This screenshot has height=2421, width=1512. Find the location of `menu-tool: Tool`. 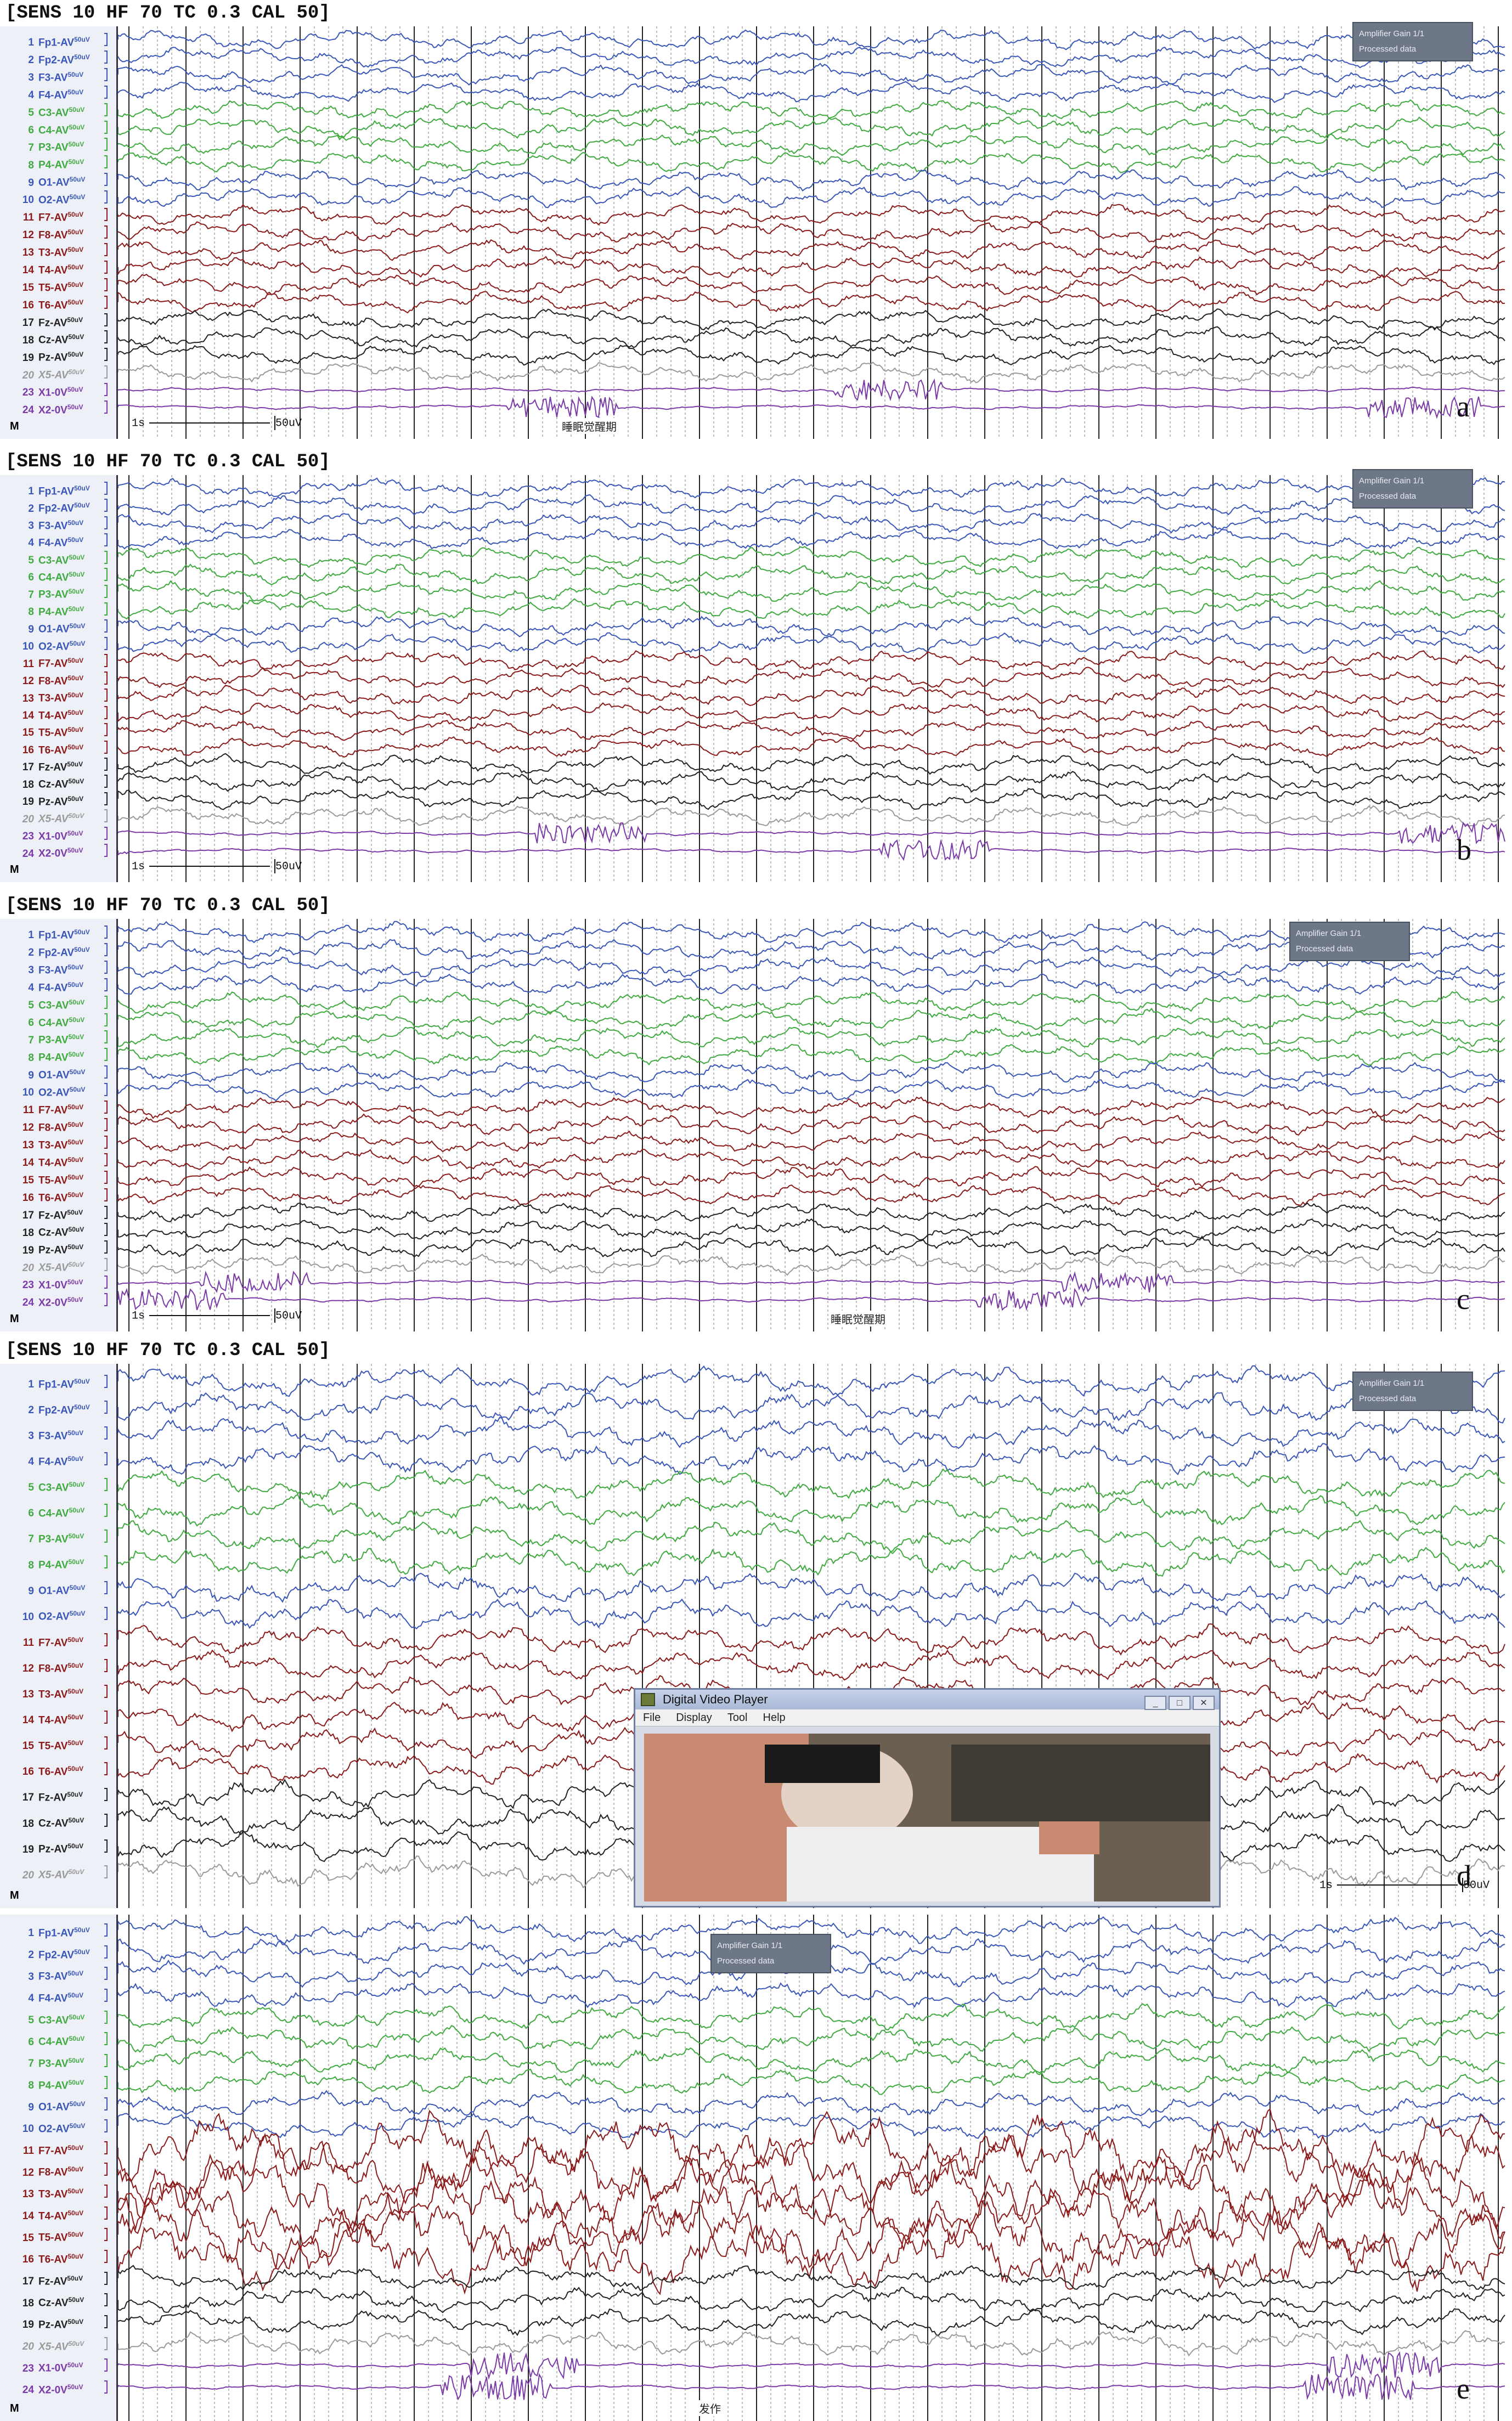

menu-tool: Tool is located at coordinates (737, 1718).